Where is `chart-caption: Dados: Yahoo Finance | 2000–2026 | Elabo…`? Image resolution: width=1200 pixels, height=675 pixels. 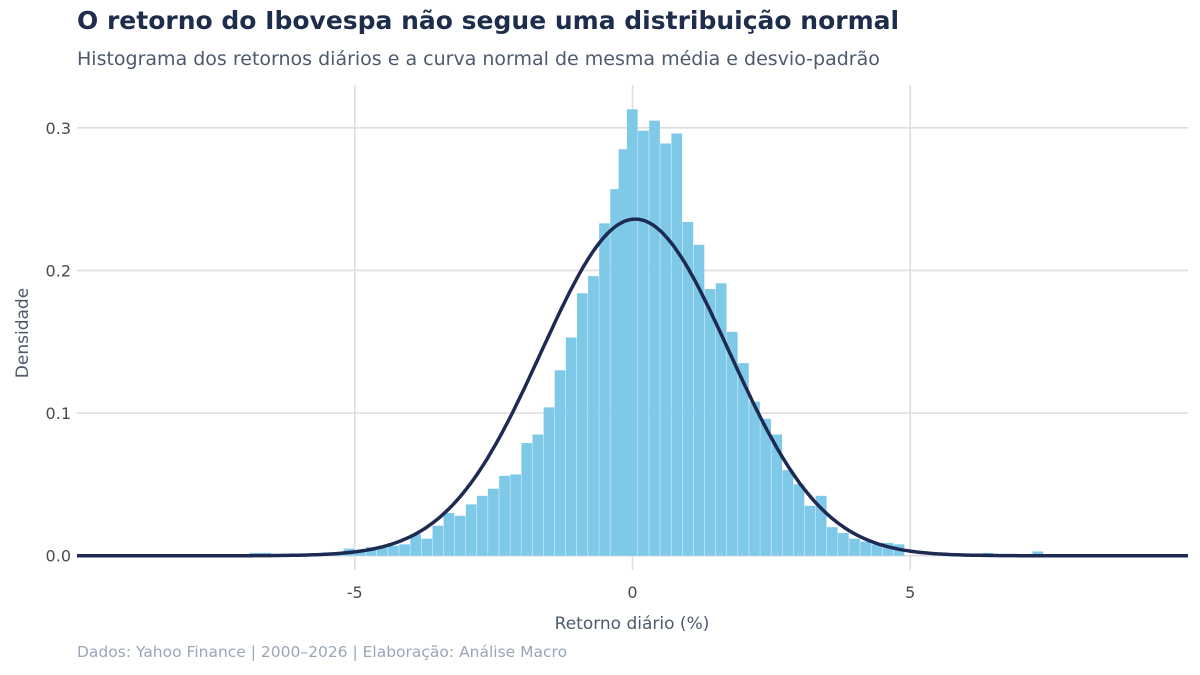 chart-caption: Dados: Yahoo Finance | 2000–2026 | Elabo… is located at coordinates (322, 652).